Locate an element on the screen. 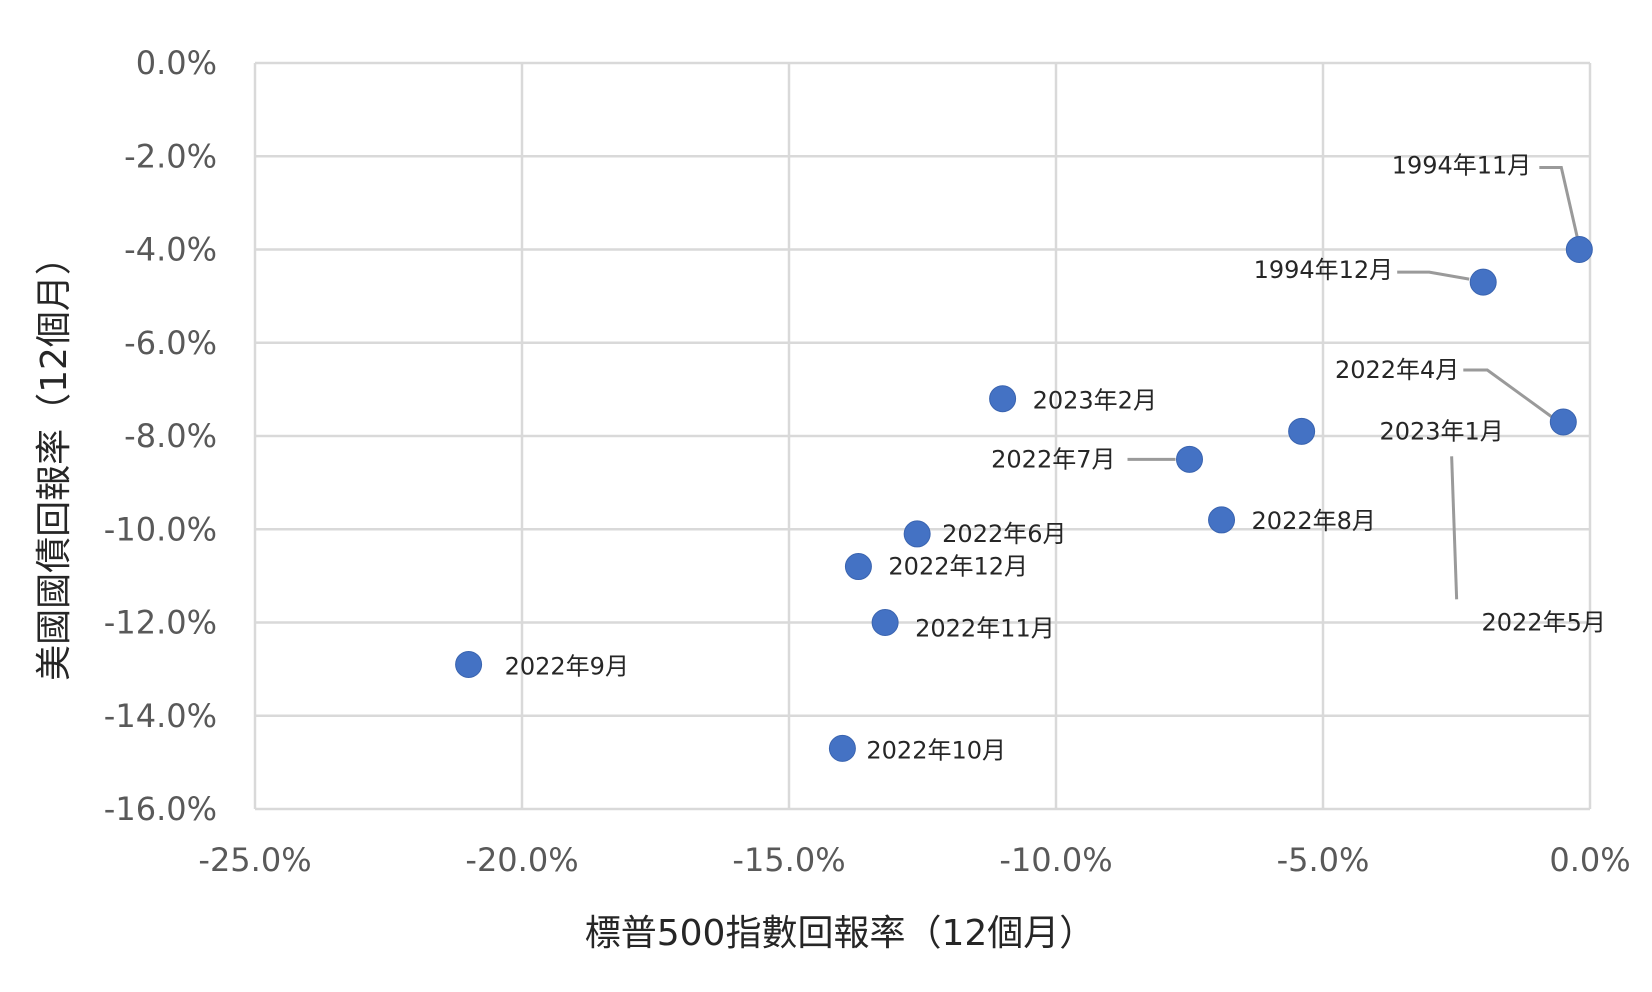  x-tick-label: 0.0% is located at coordinates (1589, 860).